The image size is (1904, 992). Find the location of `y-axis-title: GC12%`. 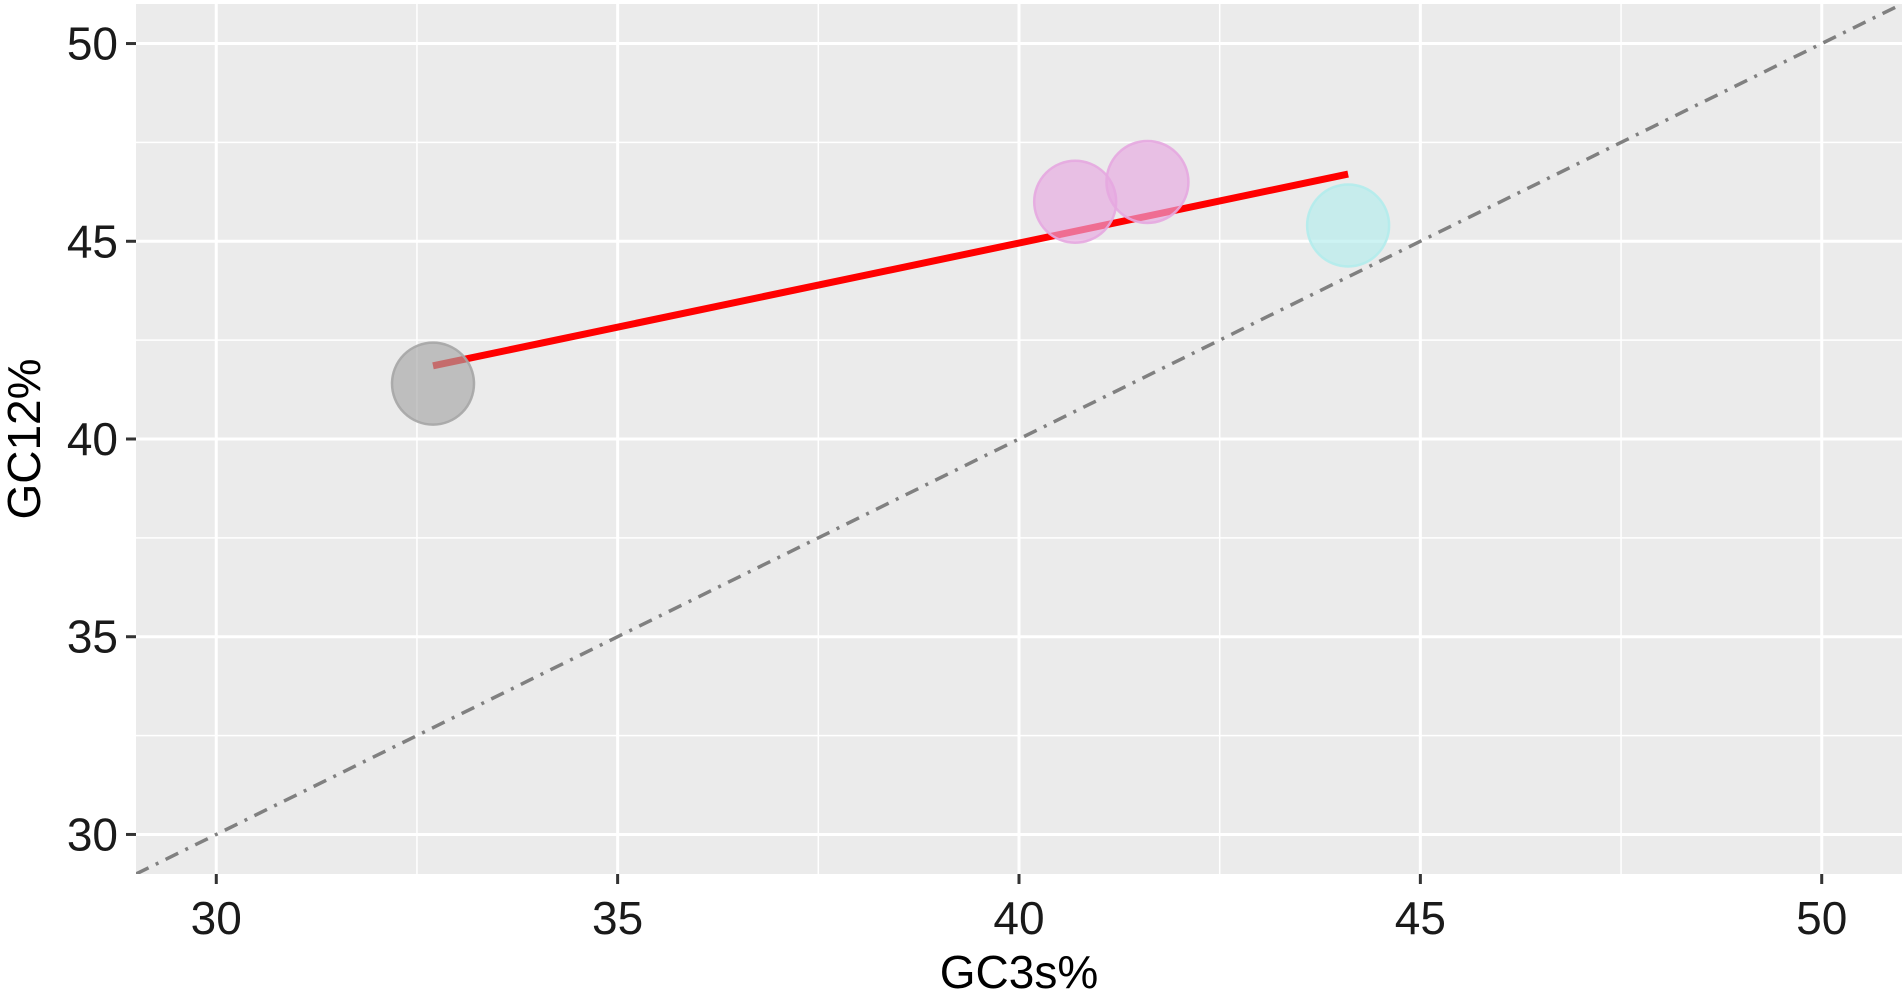

y-axis-title: GC12% is located at coordinates (25, 438).